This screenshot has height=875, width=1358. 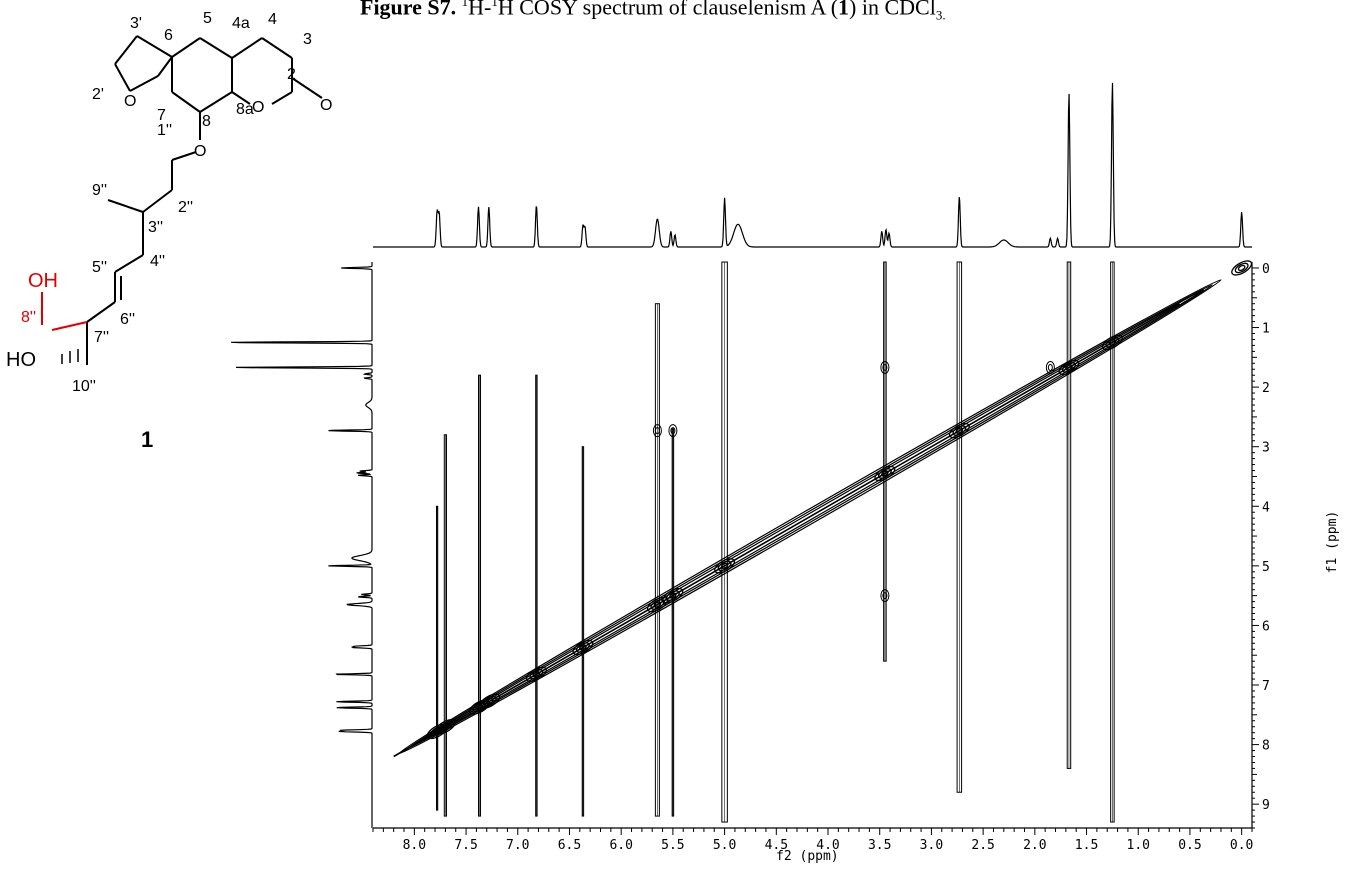 What do you see at coordinates (1266, 746) in the screenshot?
I see `y-tick-label: 8` at bounding box center [1266, 746].